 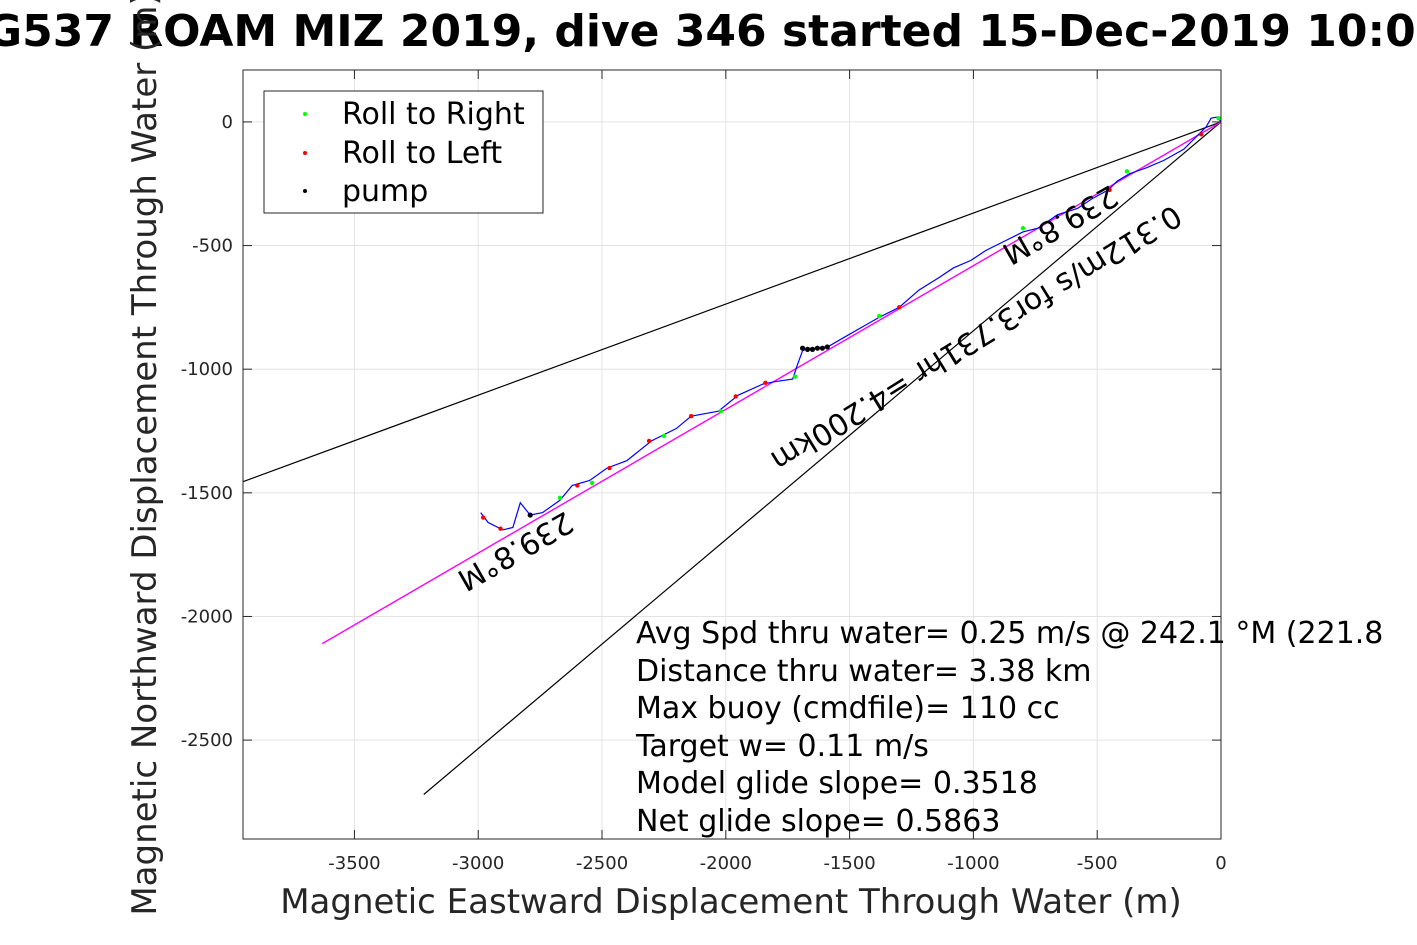 I want to click on x-tick-label: -1500, so click(x=849, y=863).